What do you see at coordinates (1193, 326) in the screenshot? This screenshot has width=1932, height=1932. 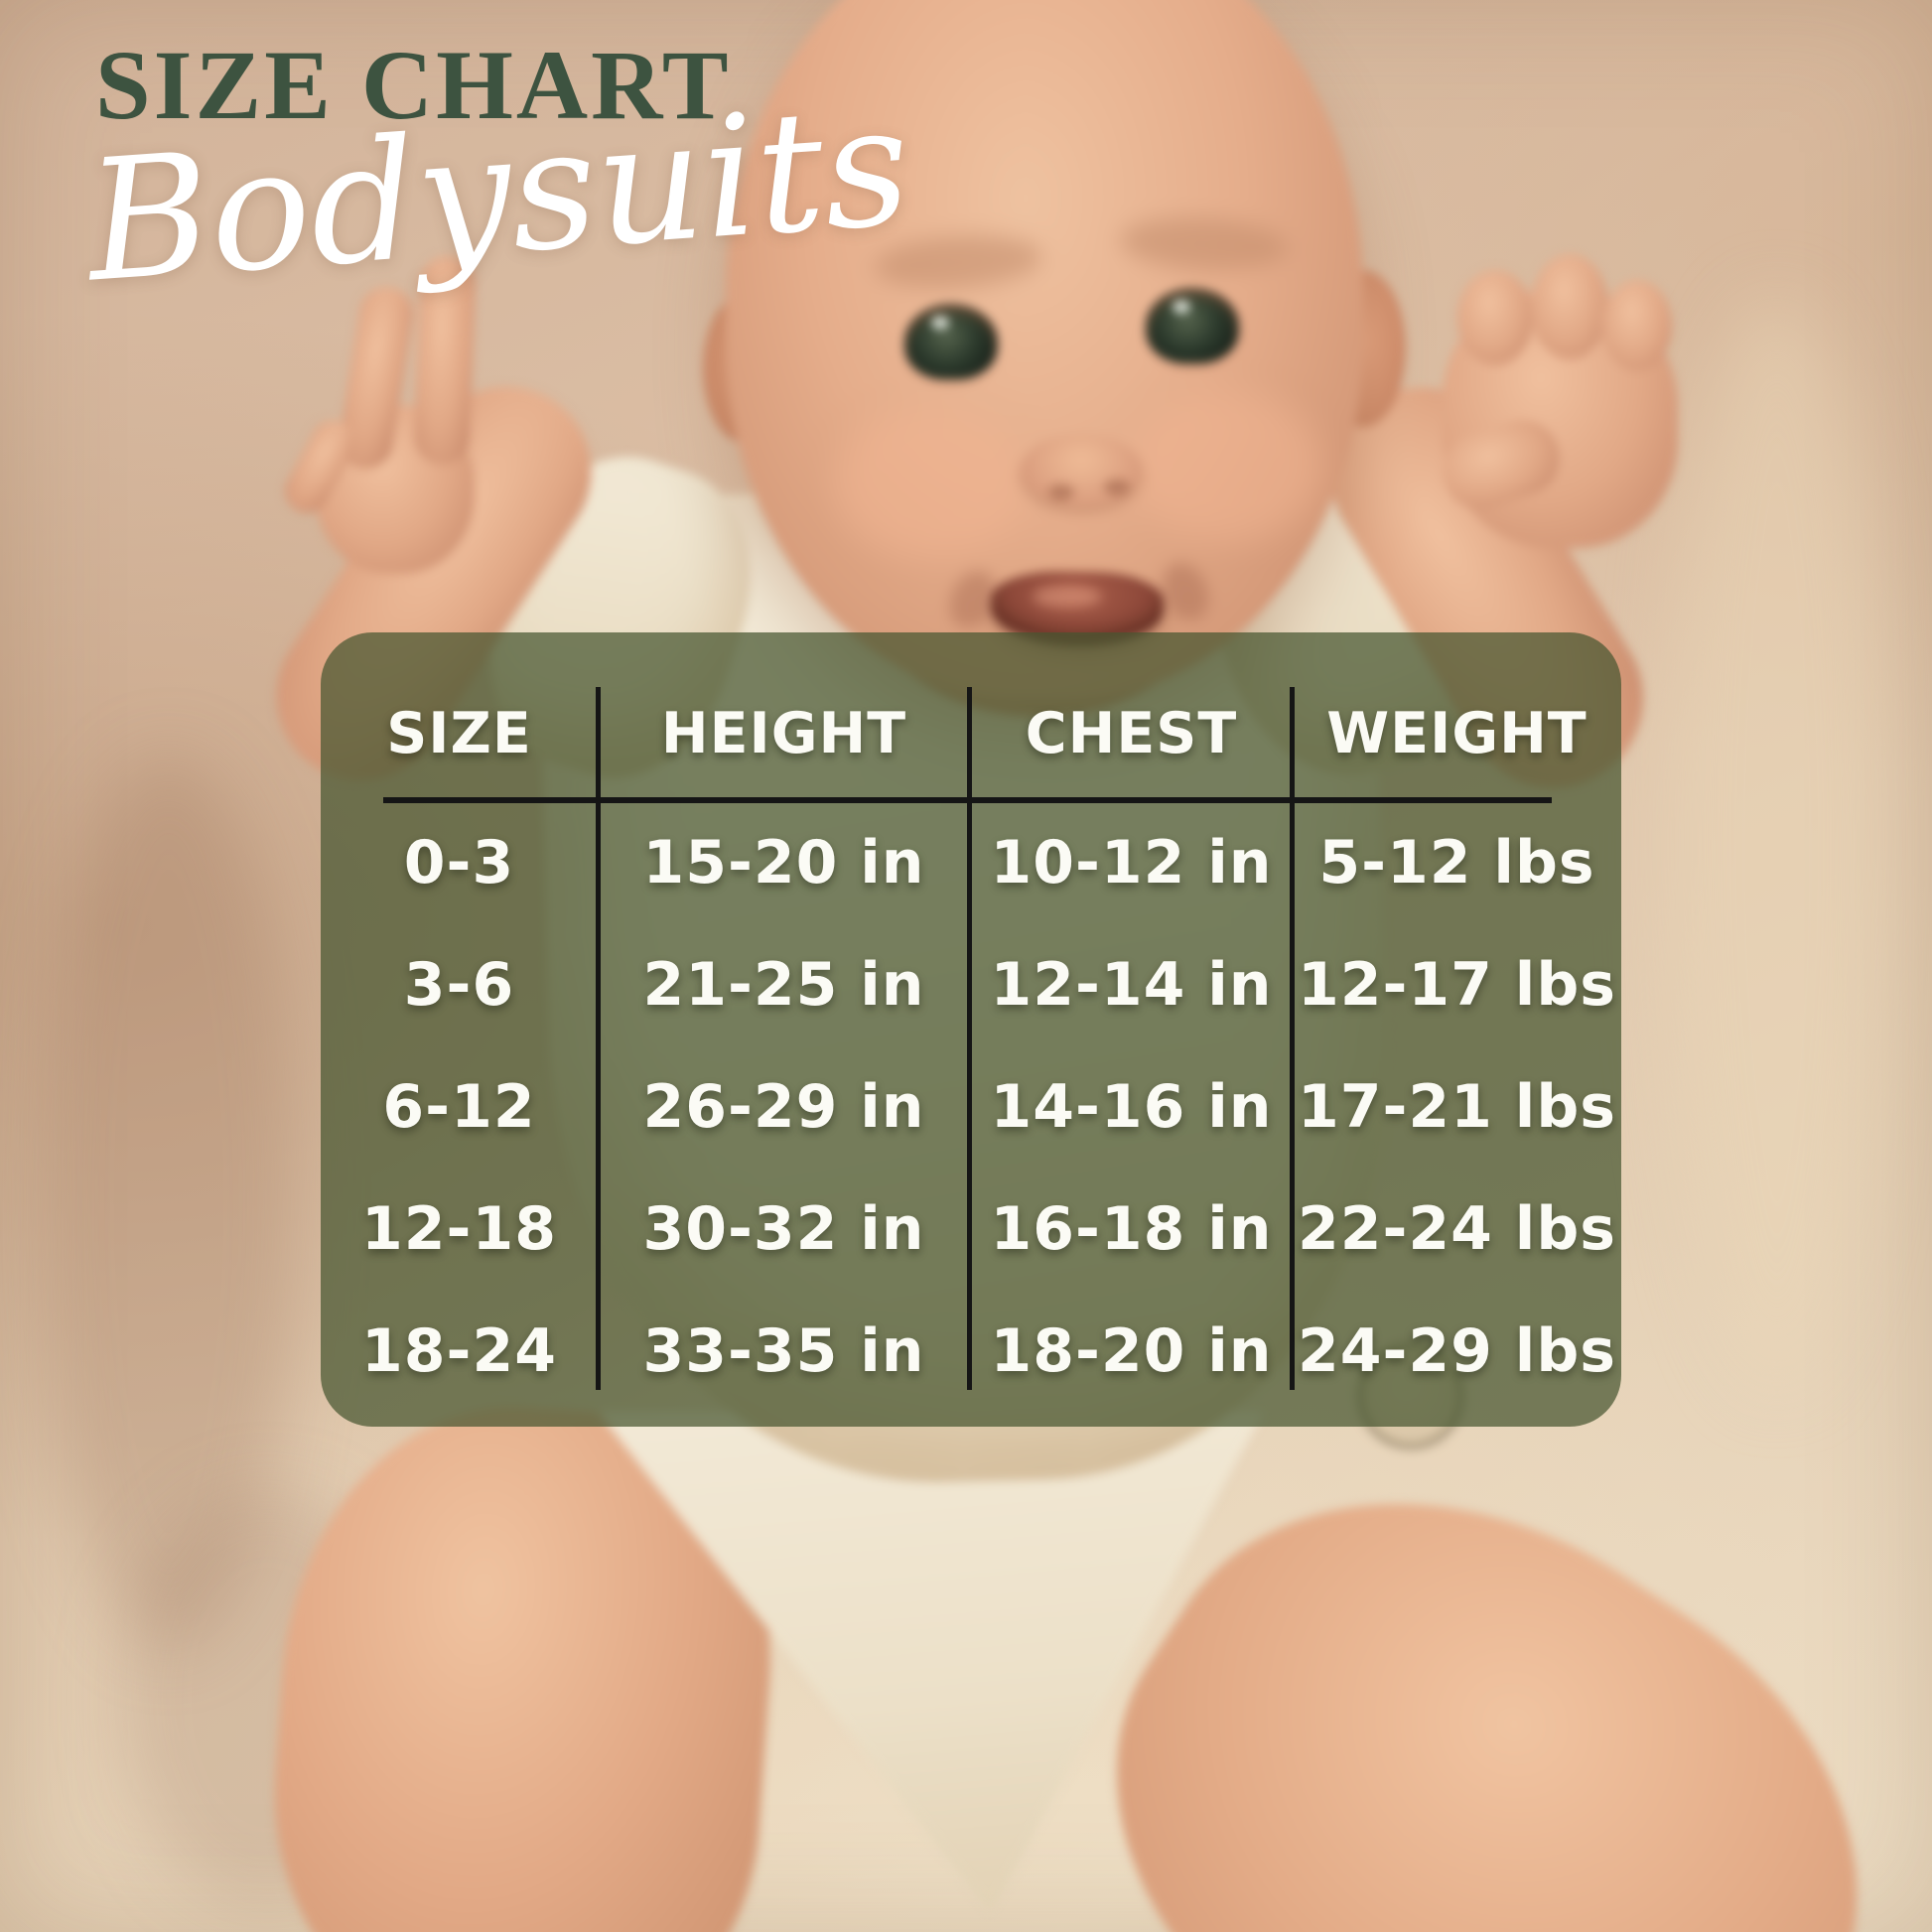 I see `baby-right-eye` at bounding box center [1193, 326].